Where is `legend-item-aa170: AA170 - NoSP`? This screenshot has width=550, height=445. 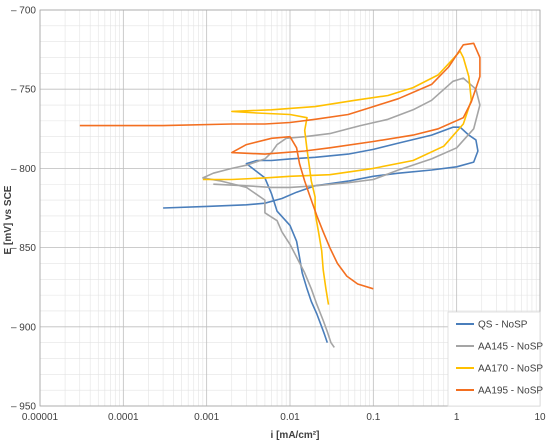
legend-item-aa170: AA170 - NoSP is located at coordinates (499, 369).